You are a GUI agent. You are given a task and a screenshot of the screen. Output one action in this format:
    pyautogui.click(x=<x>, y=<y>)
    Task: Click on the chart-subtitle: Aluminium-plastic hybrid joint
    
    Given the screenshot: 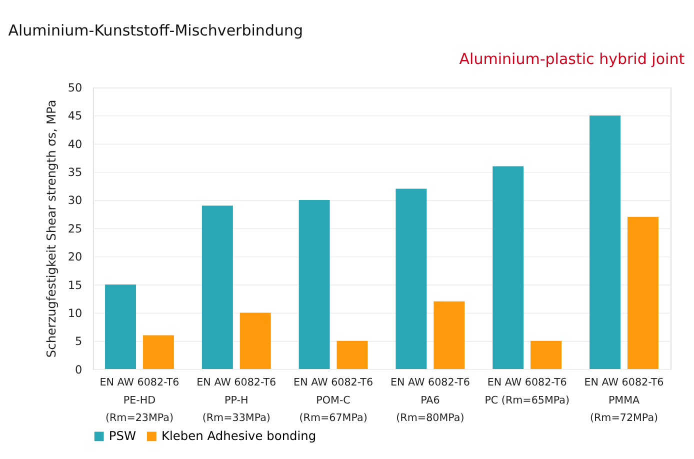 What is the action you would take?
    pyautogui.click(x=572, y=59)
    